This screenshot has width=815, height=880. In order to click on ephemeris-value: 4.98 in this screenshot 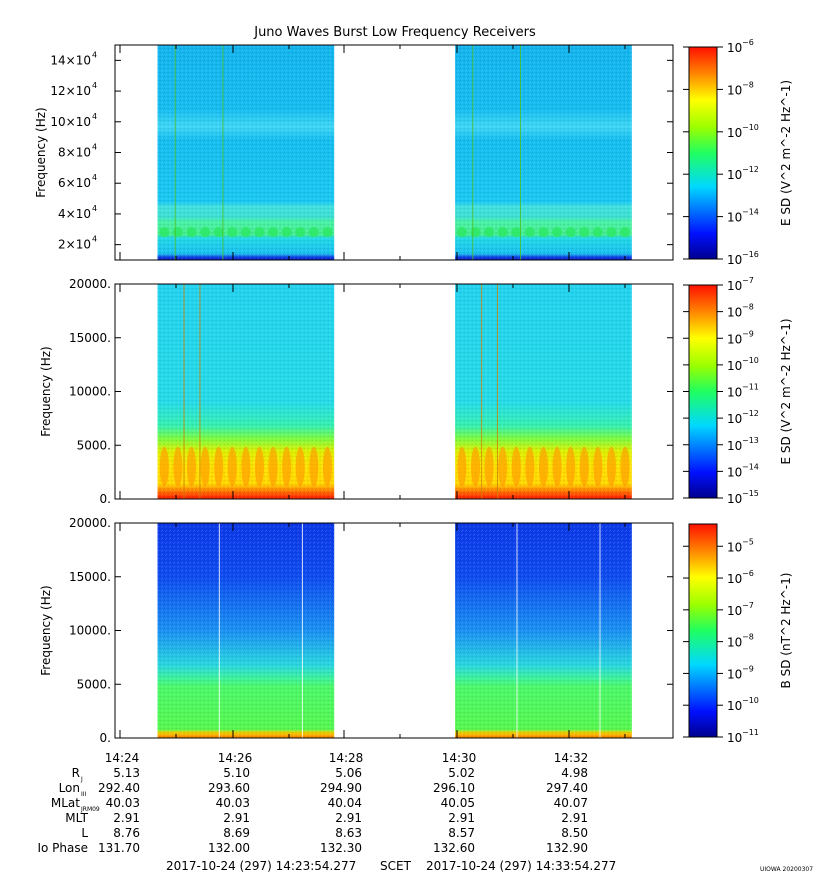, I will do `click(574, 773)`.